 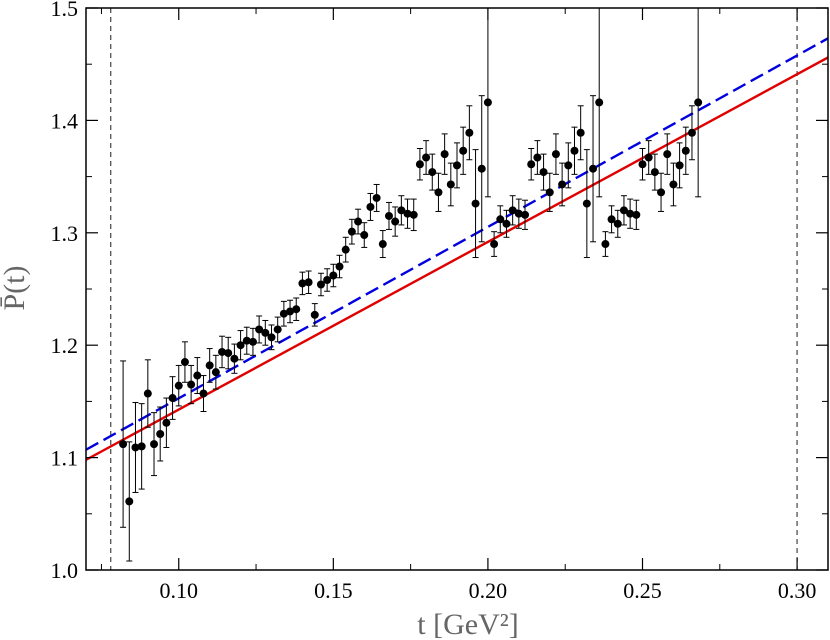 I want to click on y-tick-label: 1.0, so click(x=65, y=570).